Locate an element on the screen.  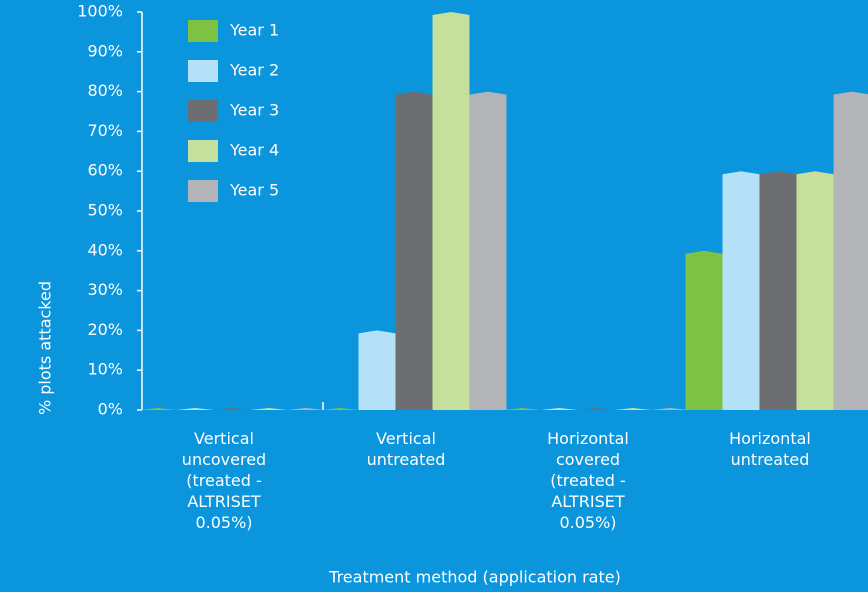
y-tick-label: 20% is located at coordinates (105, 329).